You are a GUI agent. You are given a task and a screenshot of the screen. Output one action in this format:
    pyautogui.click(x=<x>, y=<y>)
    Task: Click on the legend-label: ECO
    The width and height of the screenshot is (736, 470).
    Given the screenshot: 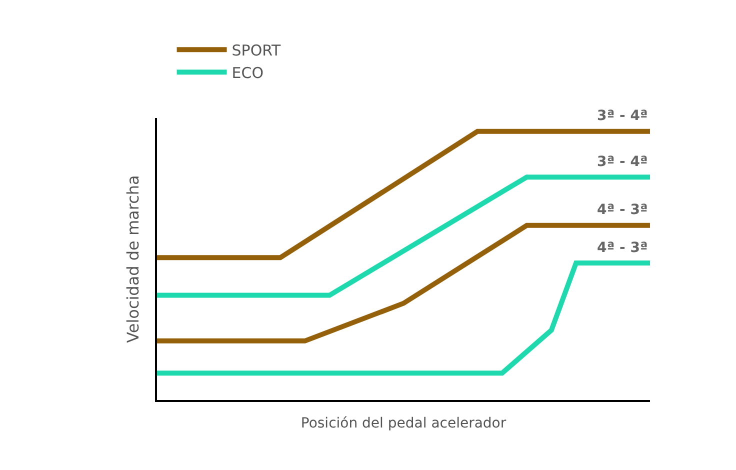 What is the action you would take?
    pyautogui.click(x=248, y=73)
    